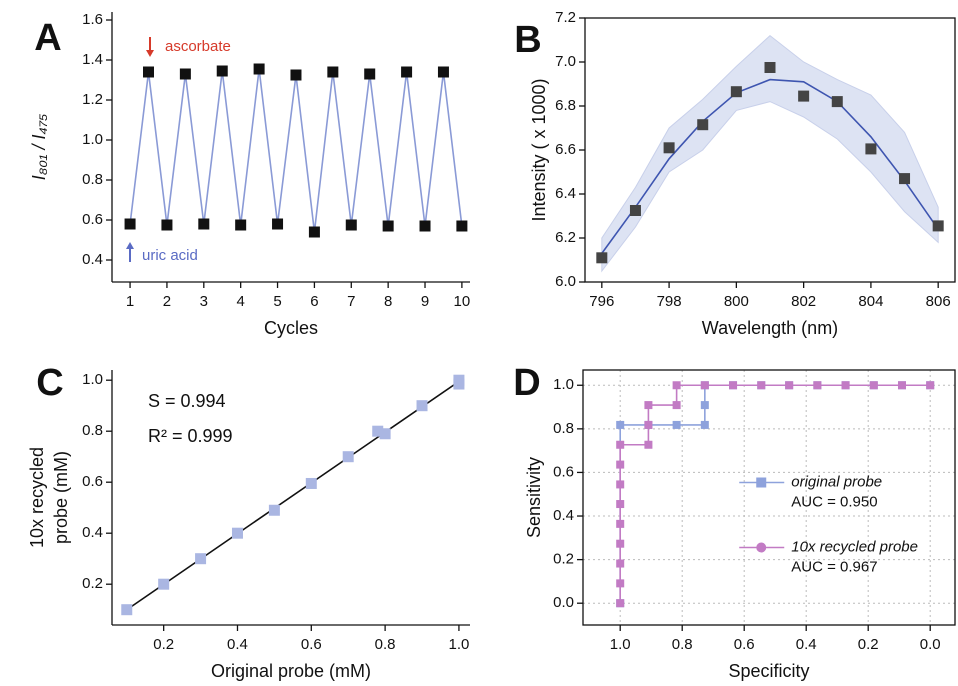 The image size is (958, 686). What do you see at coordinates (565, 149) in the screenshot?
I see `y-tick-label: 6.6` at bounding box center [565, 149].